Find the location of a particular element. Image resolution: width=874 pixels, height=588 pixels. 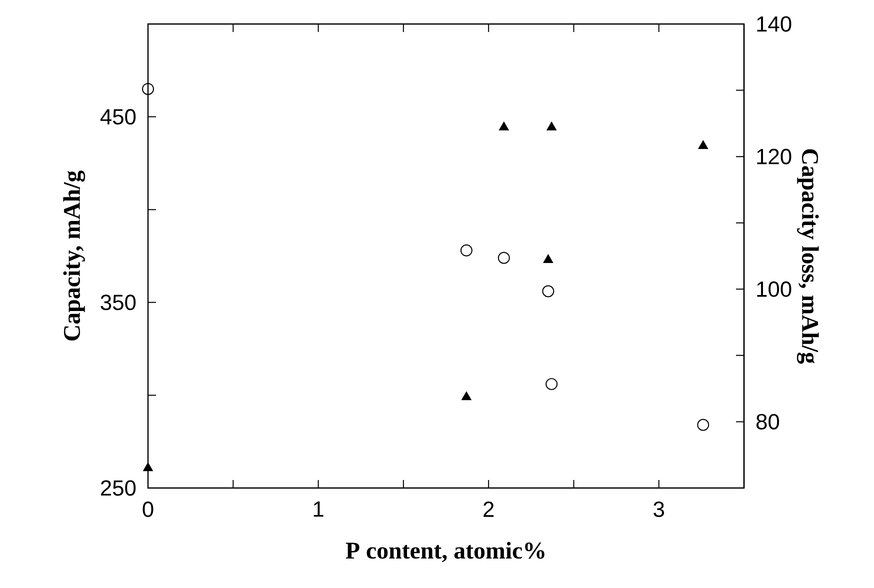

y2-tick-label: 100 is located at coordinates (774, 289).